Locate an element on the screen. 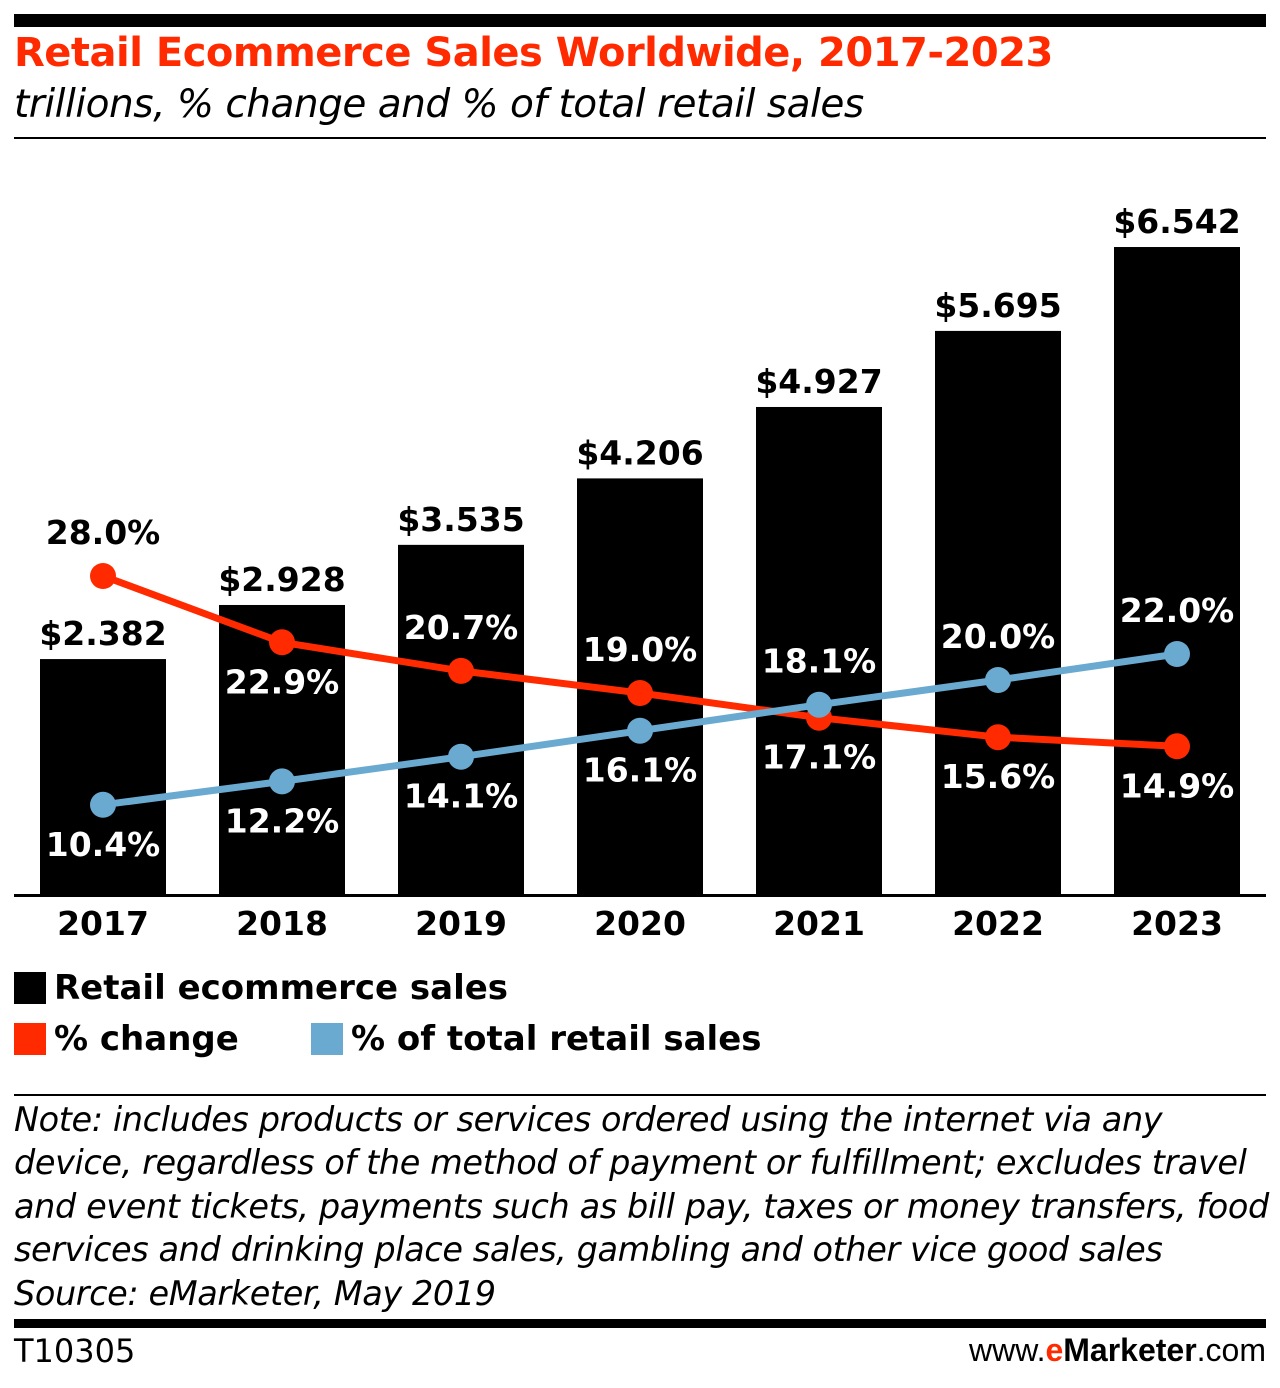 This screenshot has height=1388, width=1280. legend-swatch-change is located at coordinates (30, 1039).